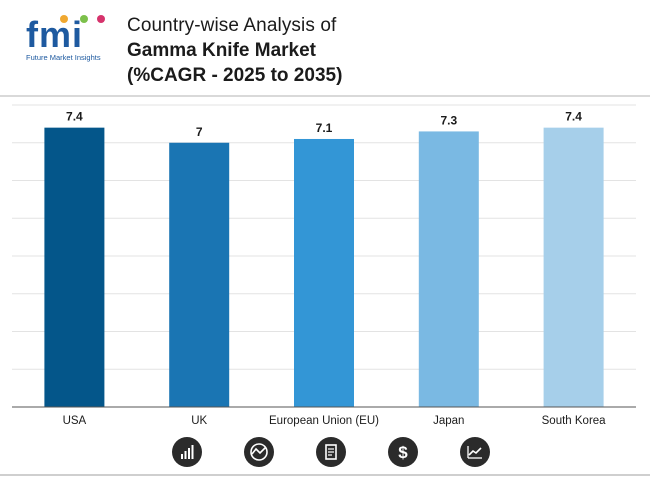 Image resolution: width=650 pixels, height=480 pixels. What do you see at coordinates (574, 421) in the screenshot?
I see `x-tick-label: South Korea` at bounding box center [574, 421].